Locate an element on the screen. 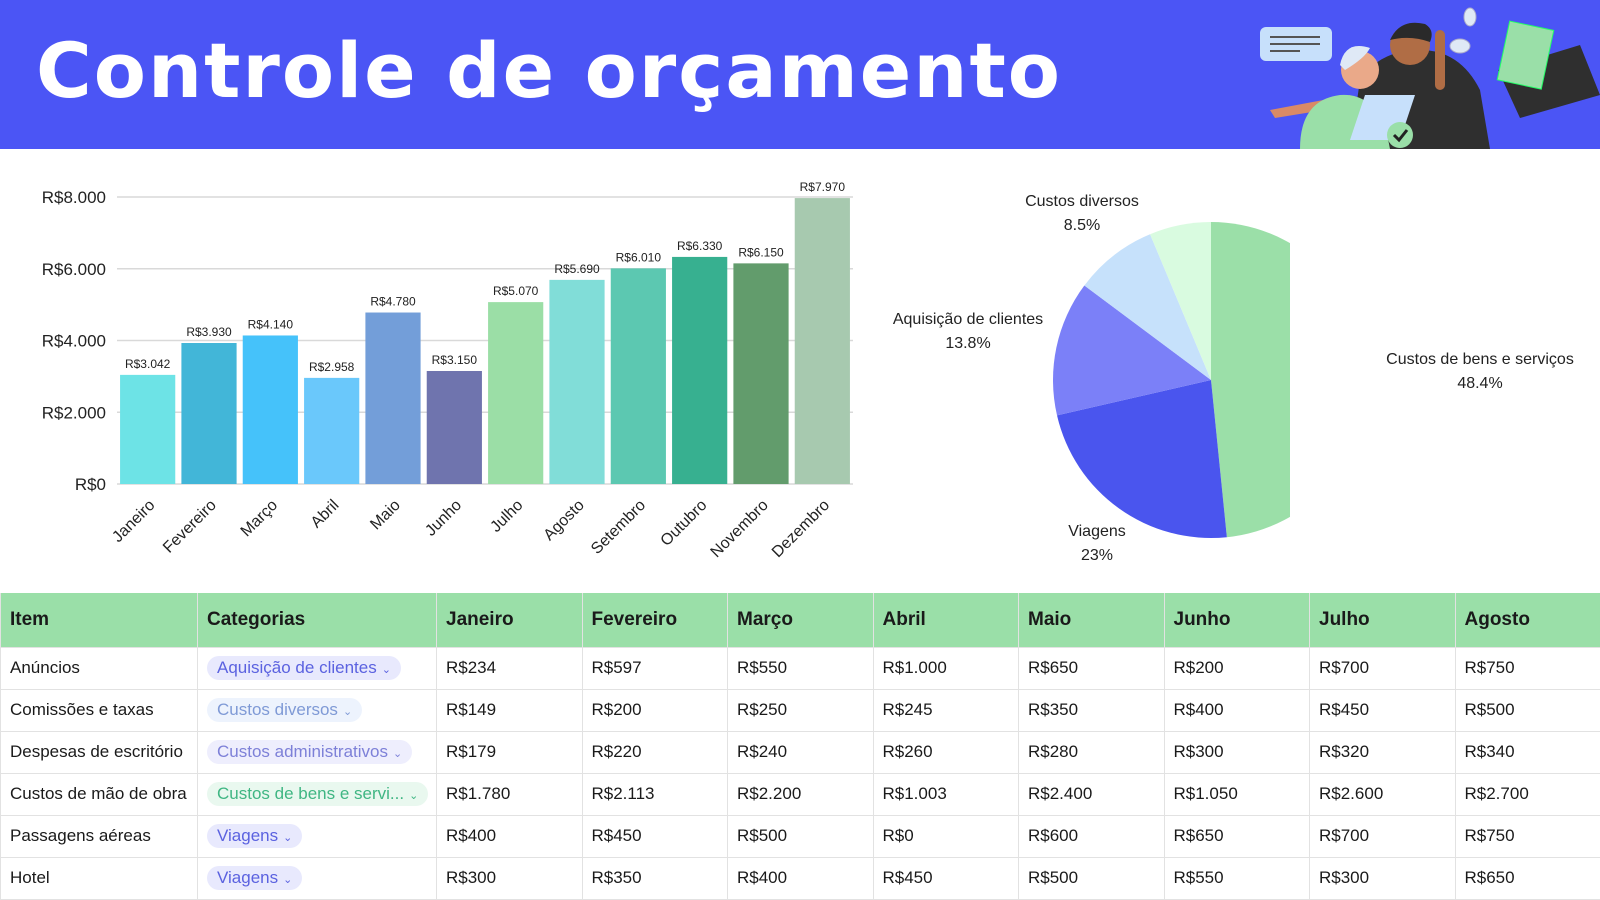 The image size is (1600, 900). amount-cell: R$340 is located at coordinates (1527, 752).